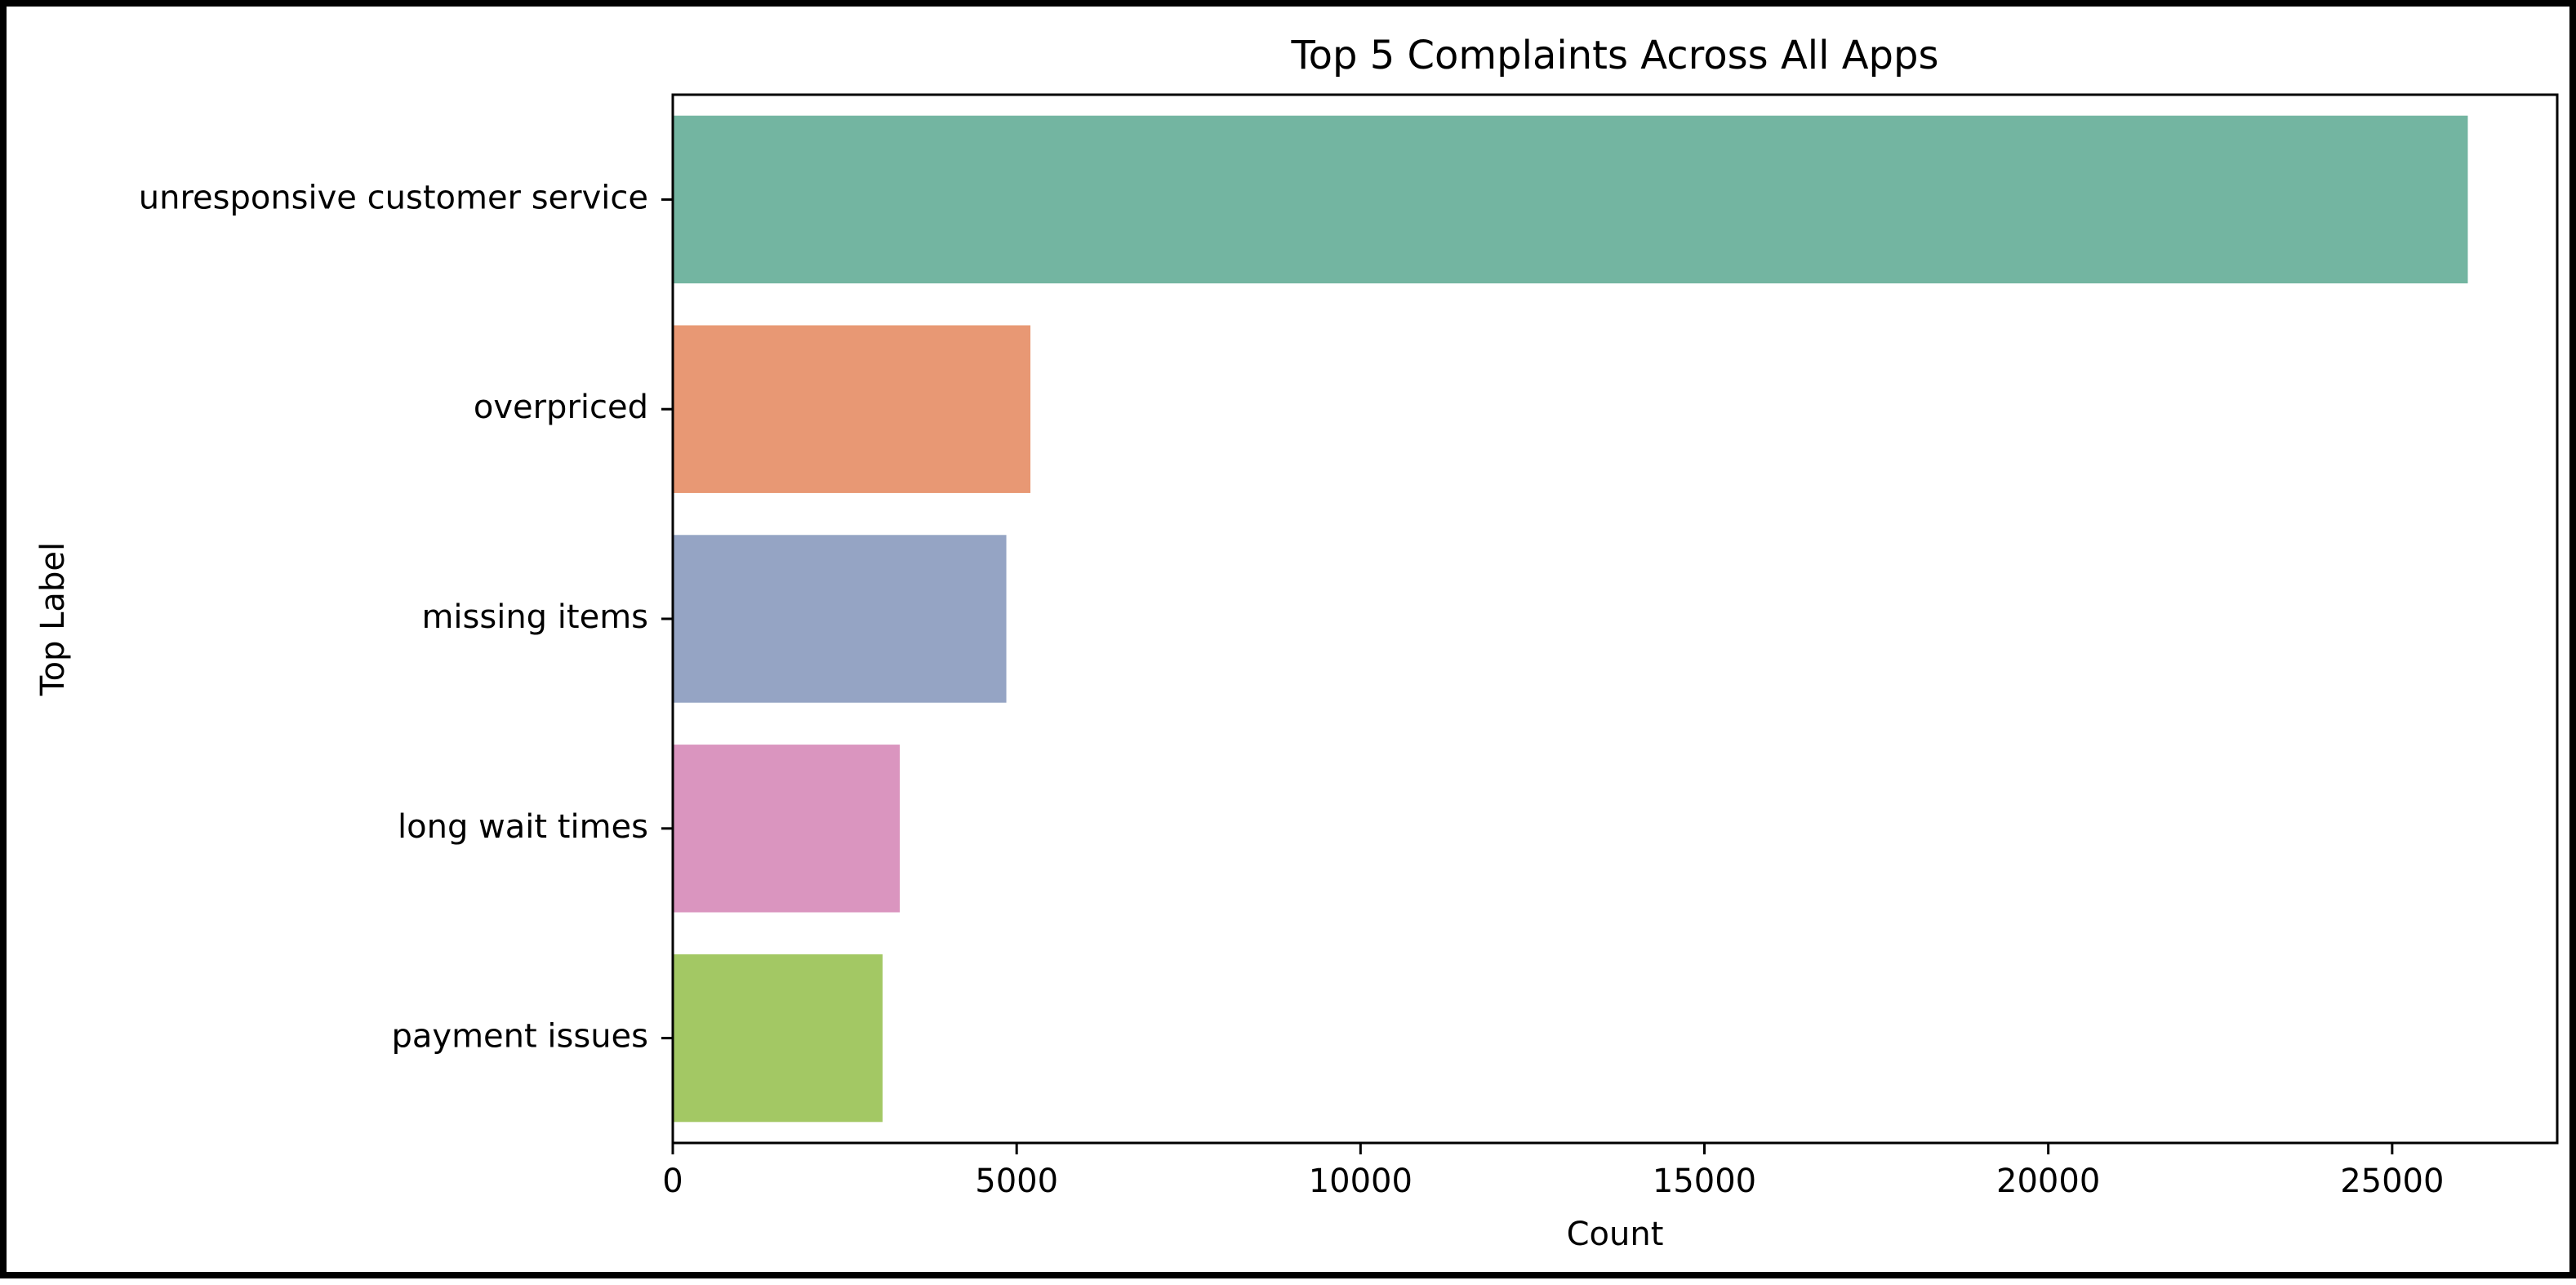 Image resolution: width=2576 pixels, height=1285 pixels. I want to click on x-axis-title: Count, so click(1615, 1234).